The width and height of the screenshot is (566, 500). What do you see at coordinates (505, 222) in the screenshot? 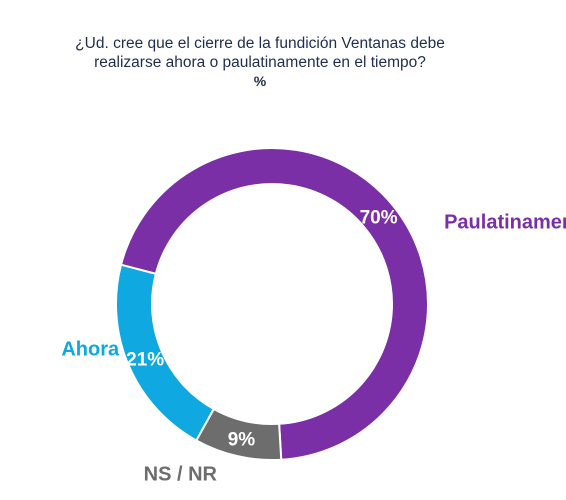
I see `category-label-paulatinamente: Paulatinamente` at bounding box center [505, 222].